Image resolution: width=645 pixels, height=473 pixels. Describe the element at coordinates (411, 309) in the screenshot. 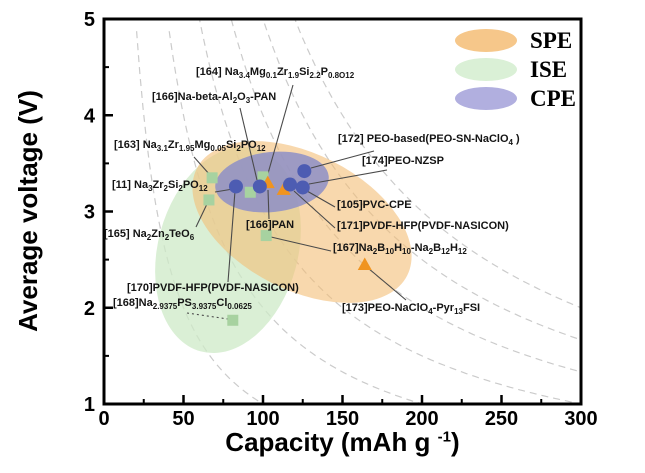

I see `annotation-label: [173]PEO-NaClO4-Pyr13FSI` at that location.